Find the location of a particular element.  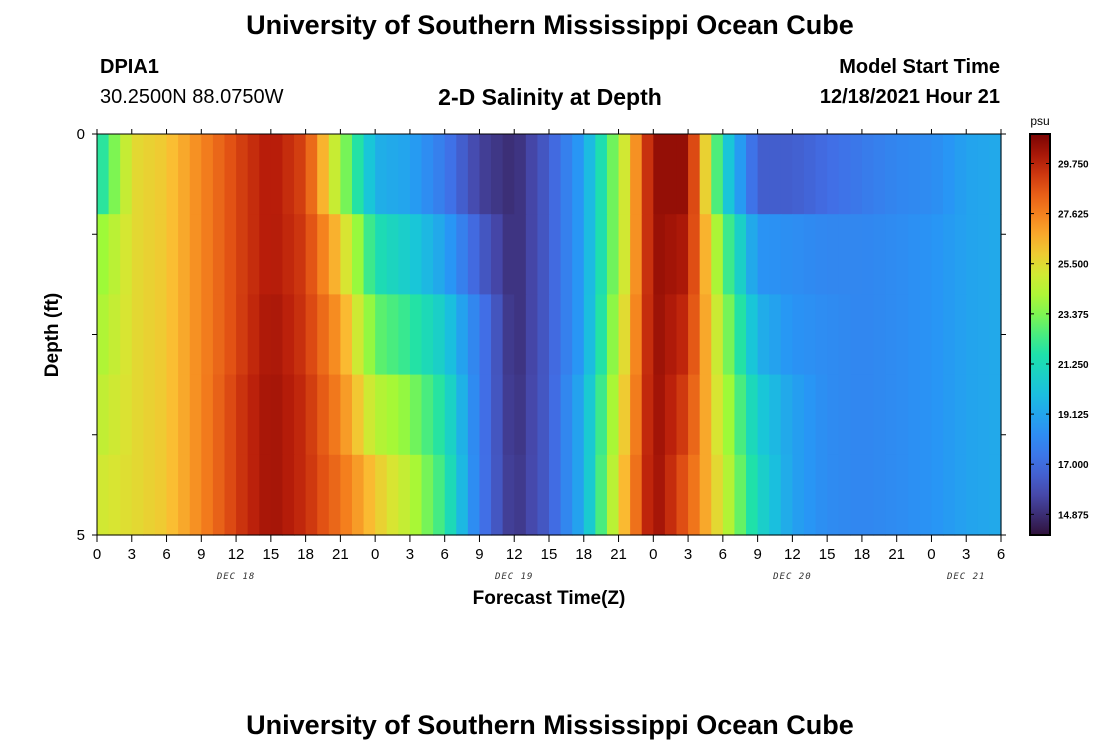

date-label: DEC 20 is located at coordinates (792, 577).